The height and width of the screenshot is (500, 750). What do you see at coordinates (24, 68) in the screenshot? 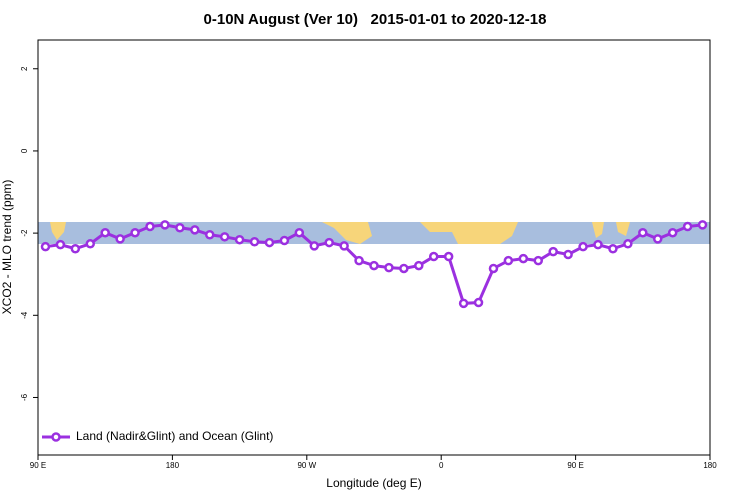
I see `y-tick-label: 2` at bounding box center [24, 68].